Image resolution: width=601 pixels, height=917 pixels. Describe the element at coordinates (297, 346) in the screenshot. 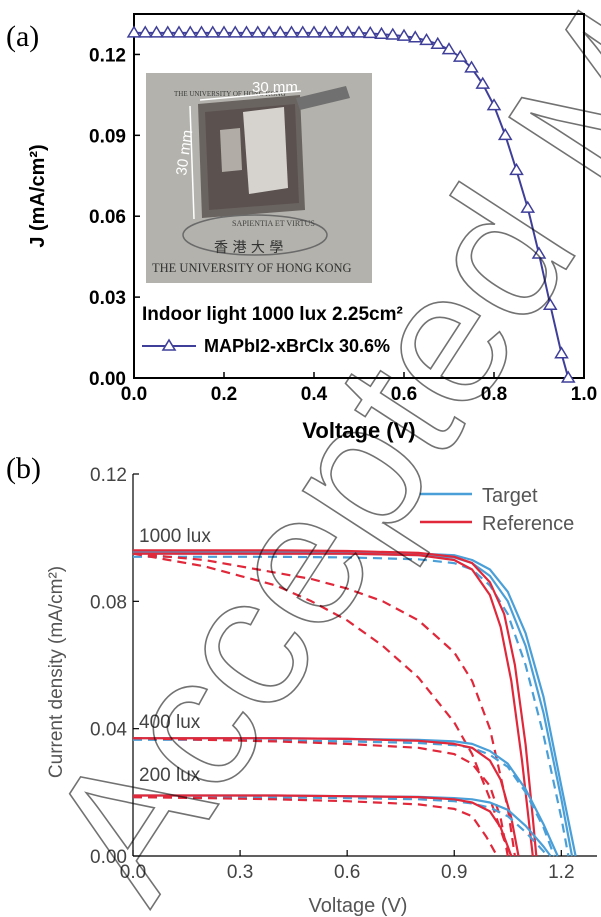

I see `legend-label-a: MAPbI2-xBrClx 30.6%` at that location.